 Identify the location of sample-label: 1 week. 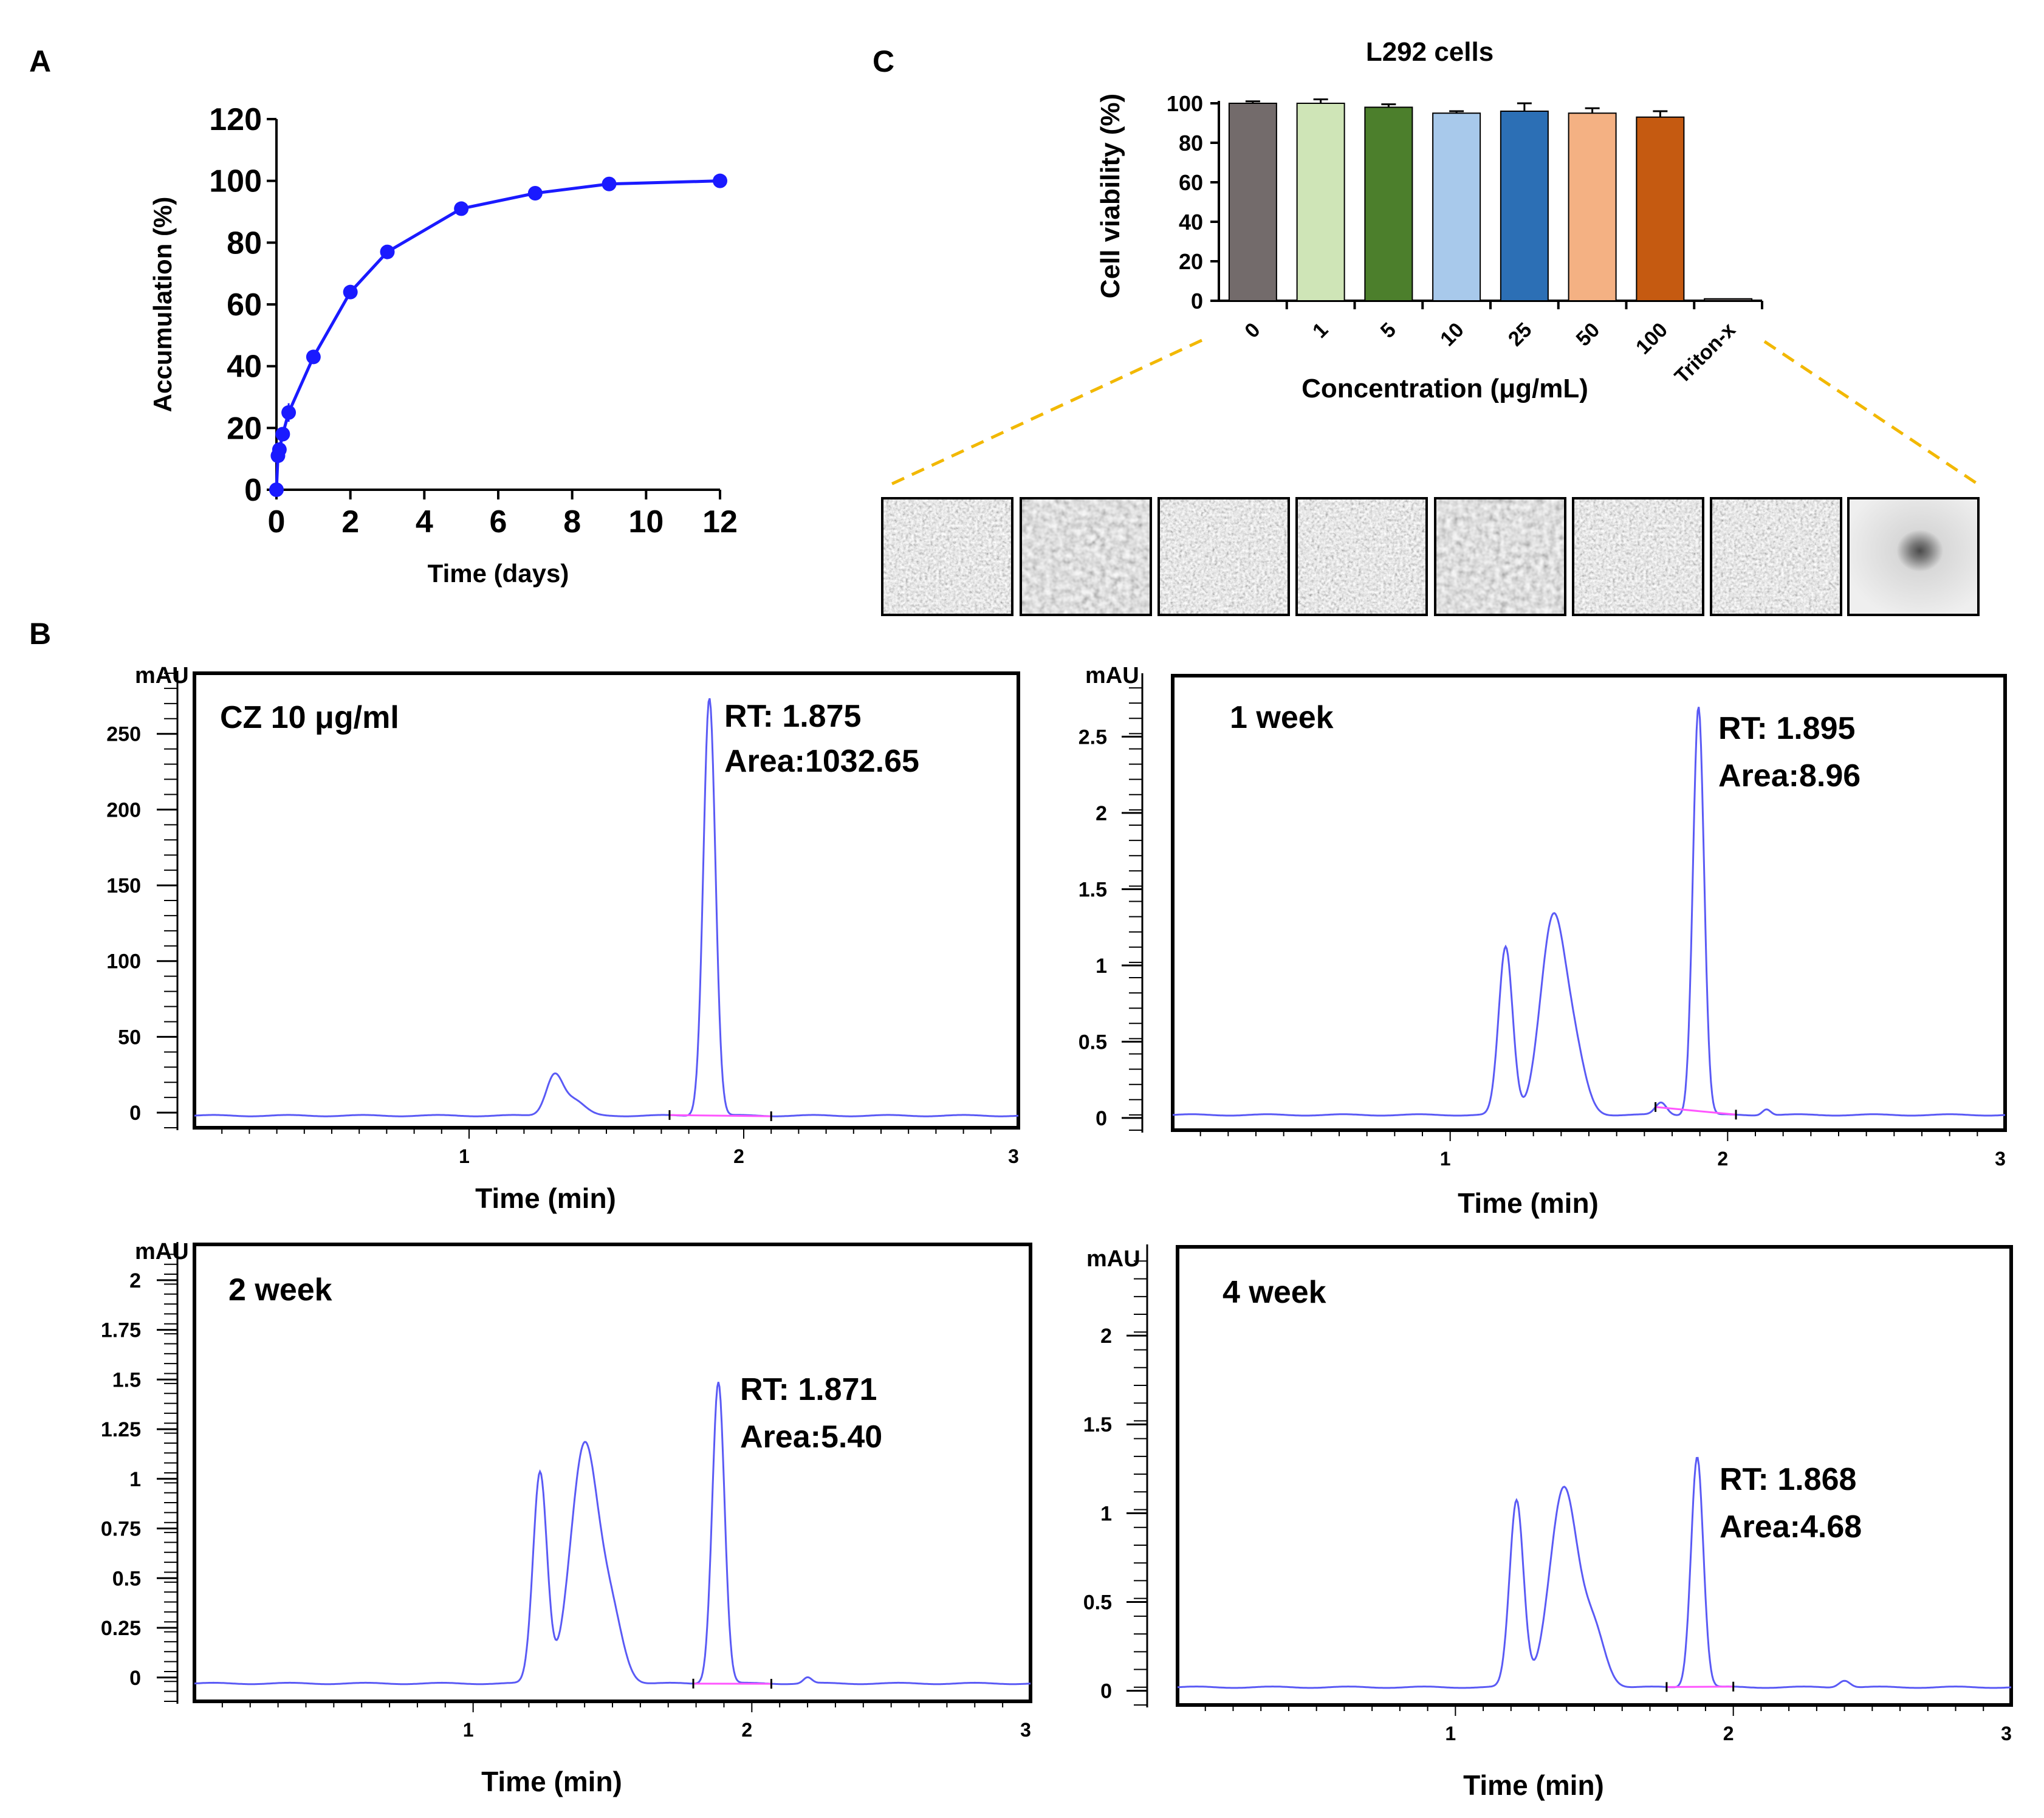
(1282, 718).